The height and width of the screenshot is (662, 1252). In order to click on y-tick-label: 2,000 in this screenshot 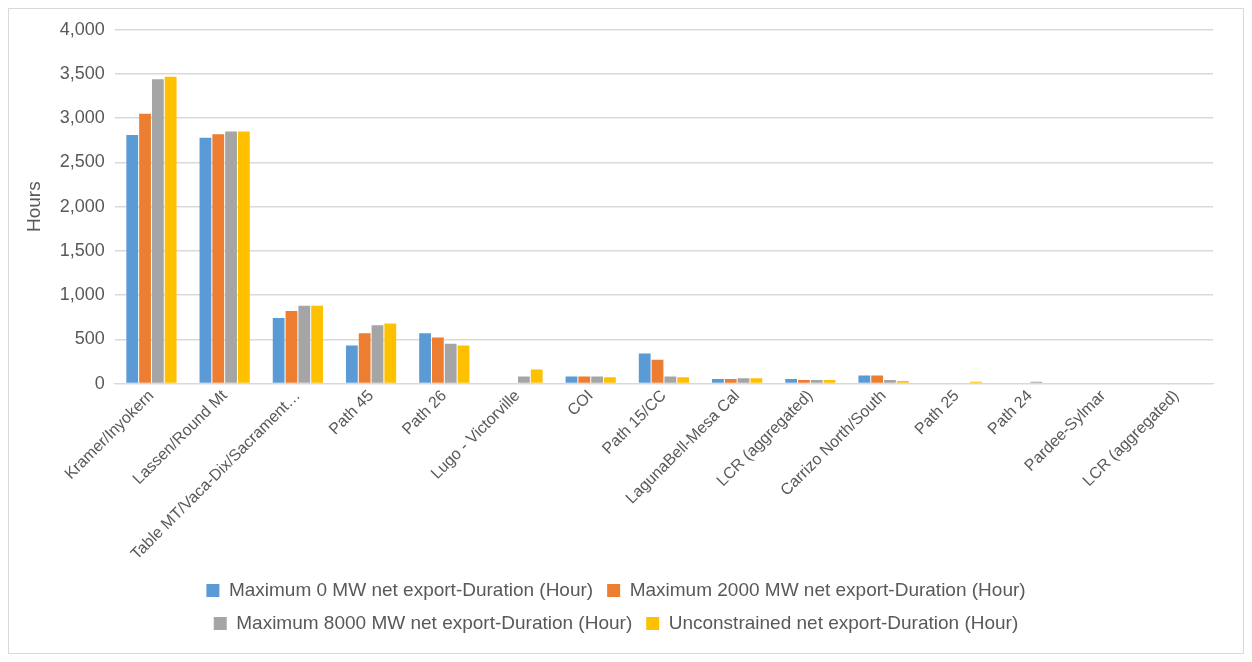, I will do `click(82, 205)`.